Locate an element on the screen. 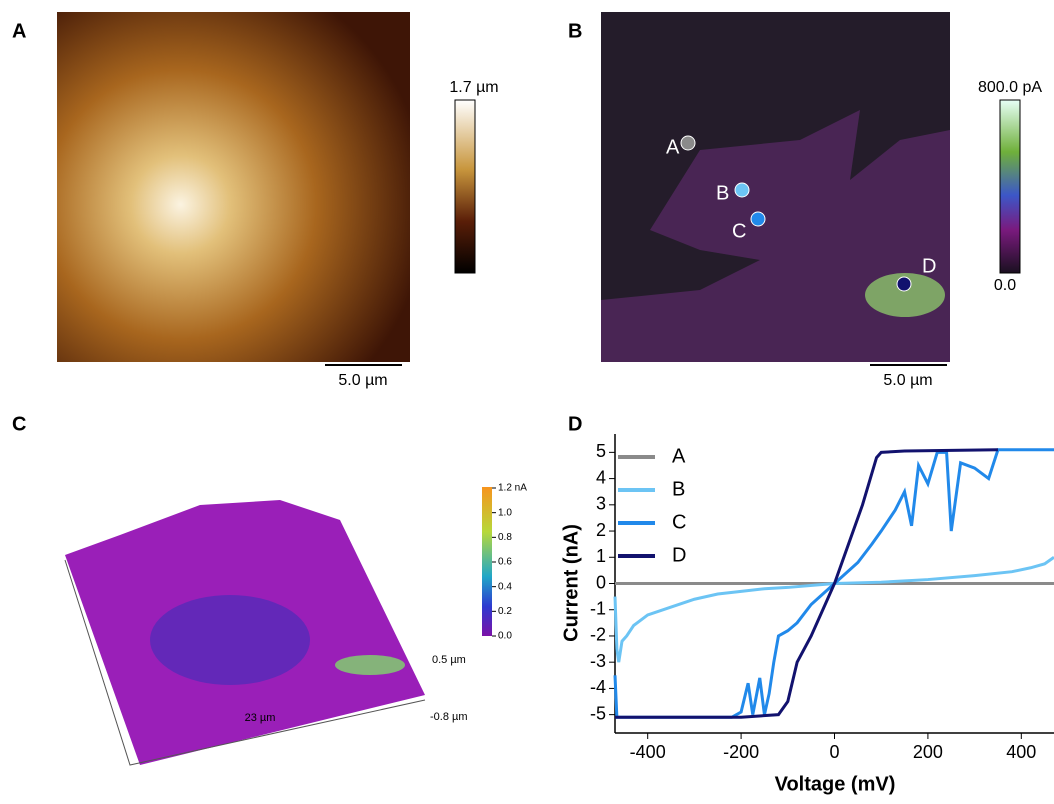  y-tick-label: -5 is located at coordinates (598, 713).